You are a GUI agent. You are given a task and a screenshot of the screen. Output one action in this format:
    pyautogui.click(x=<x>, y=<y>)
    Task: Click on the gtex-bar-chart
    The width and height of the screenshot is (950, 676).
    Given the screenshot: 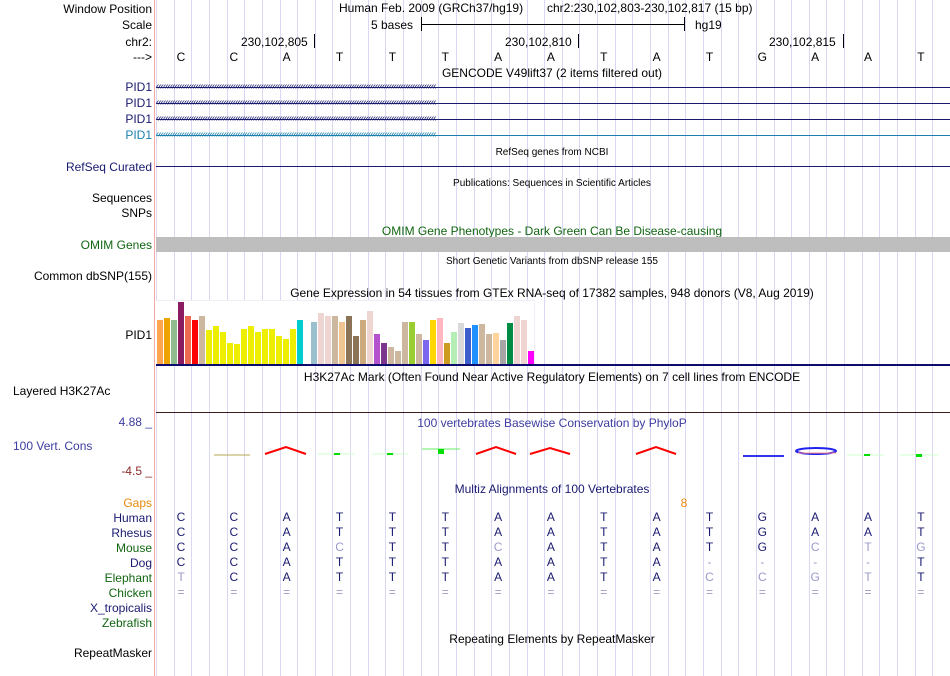 What is the action you would take?
    pyautogui.click(x=345, y=332)
    